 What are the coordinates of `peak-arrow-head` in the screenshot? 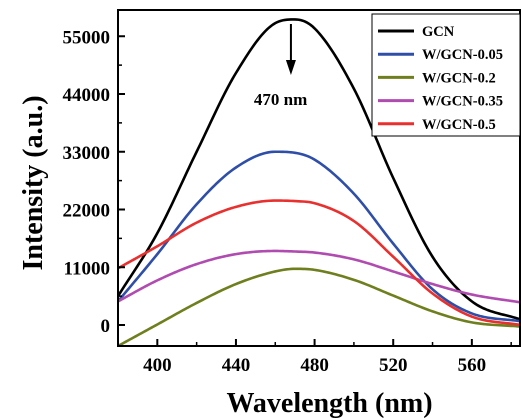 It's located at (290, 67).